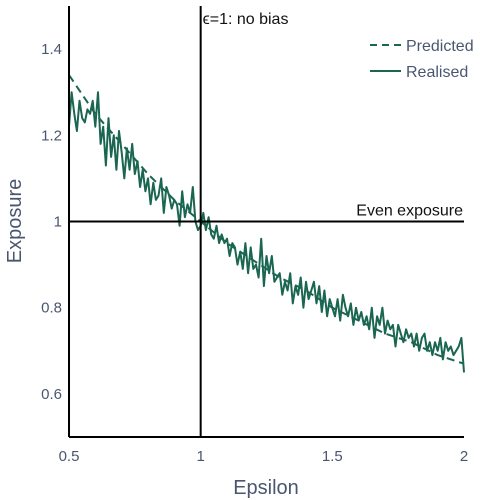 The width and height of the screenshot is (500, 500). I want to click on x-axis-title: Epsilon, so click(266, 488).